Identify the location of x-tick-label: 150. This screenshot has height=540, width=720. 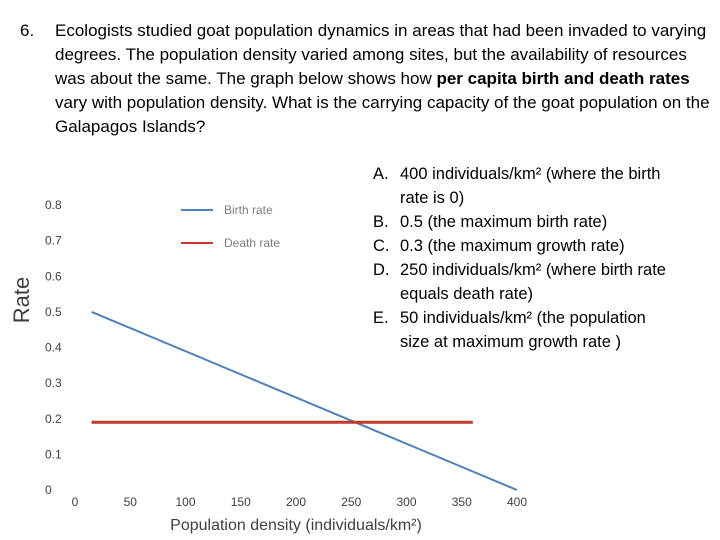
(241, 502).